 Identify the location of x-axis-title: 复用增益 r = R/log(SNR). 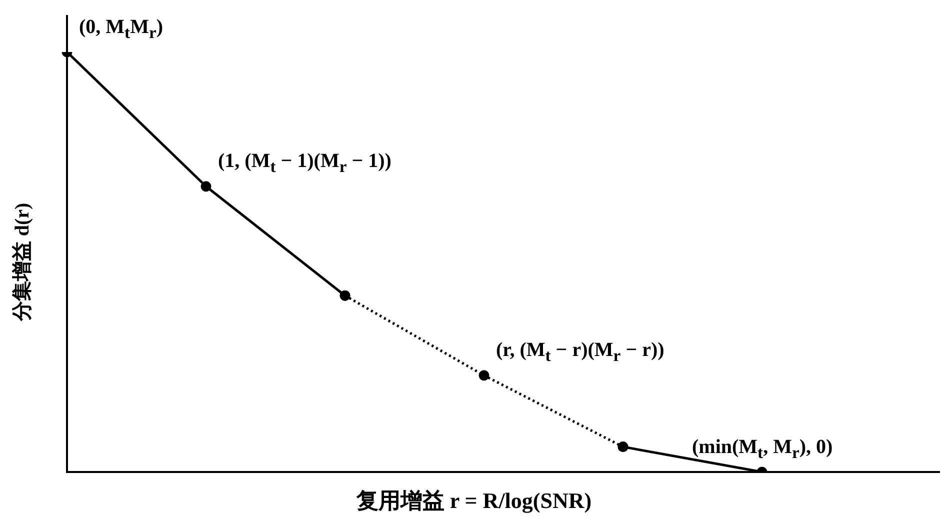
(474, 501).